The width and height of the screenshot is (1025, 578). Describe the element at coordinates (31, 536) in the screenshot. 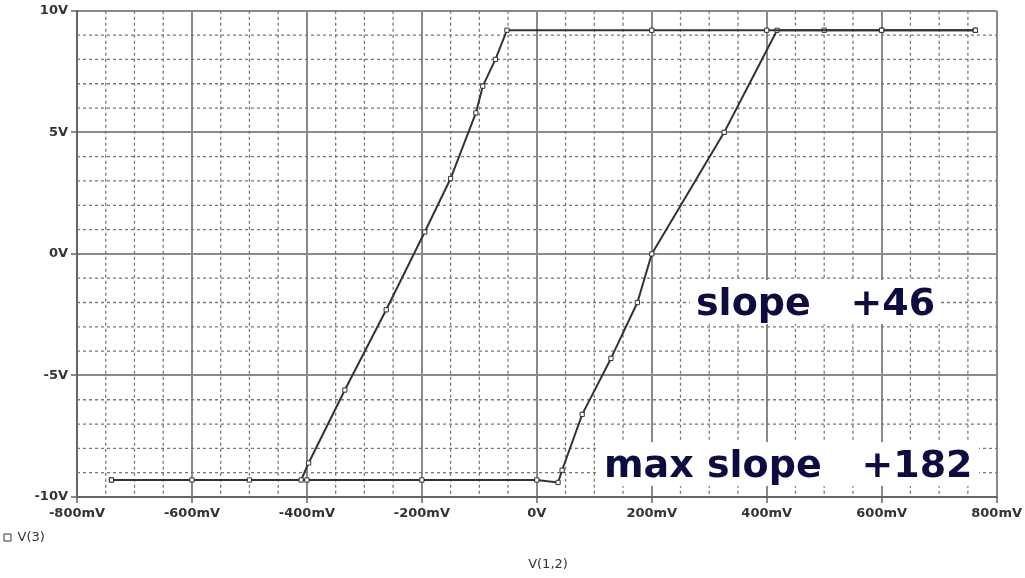

I see `legend-label: V(3)` at that location.